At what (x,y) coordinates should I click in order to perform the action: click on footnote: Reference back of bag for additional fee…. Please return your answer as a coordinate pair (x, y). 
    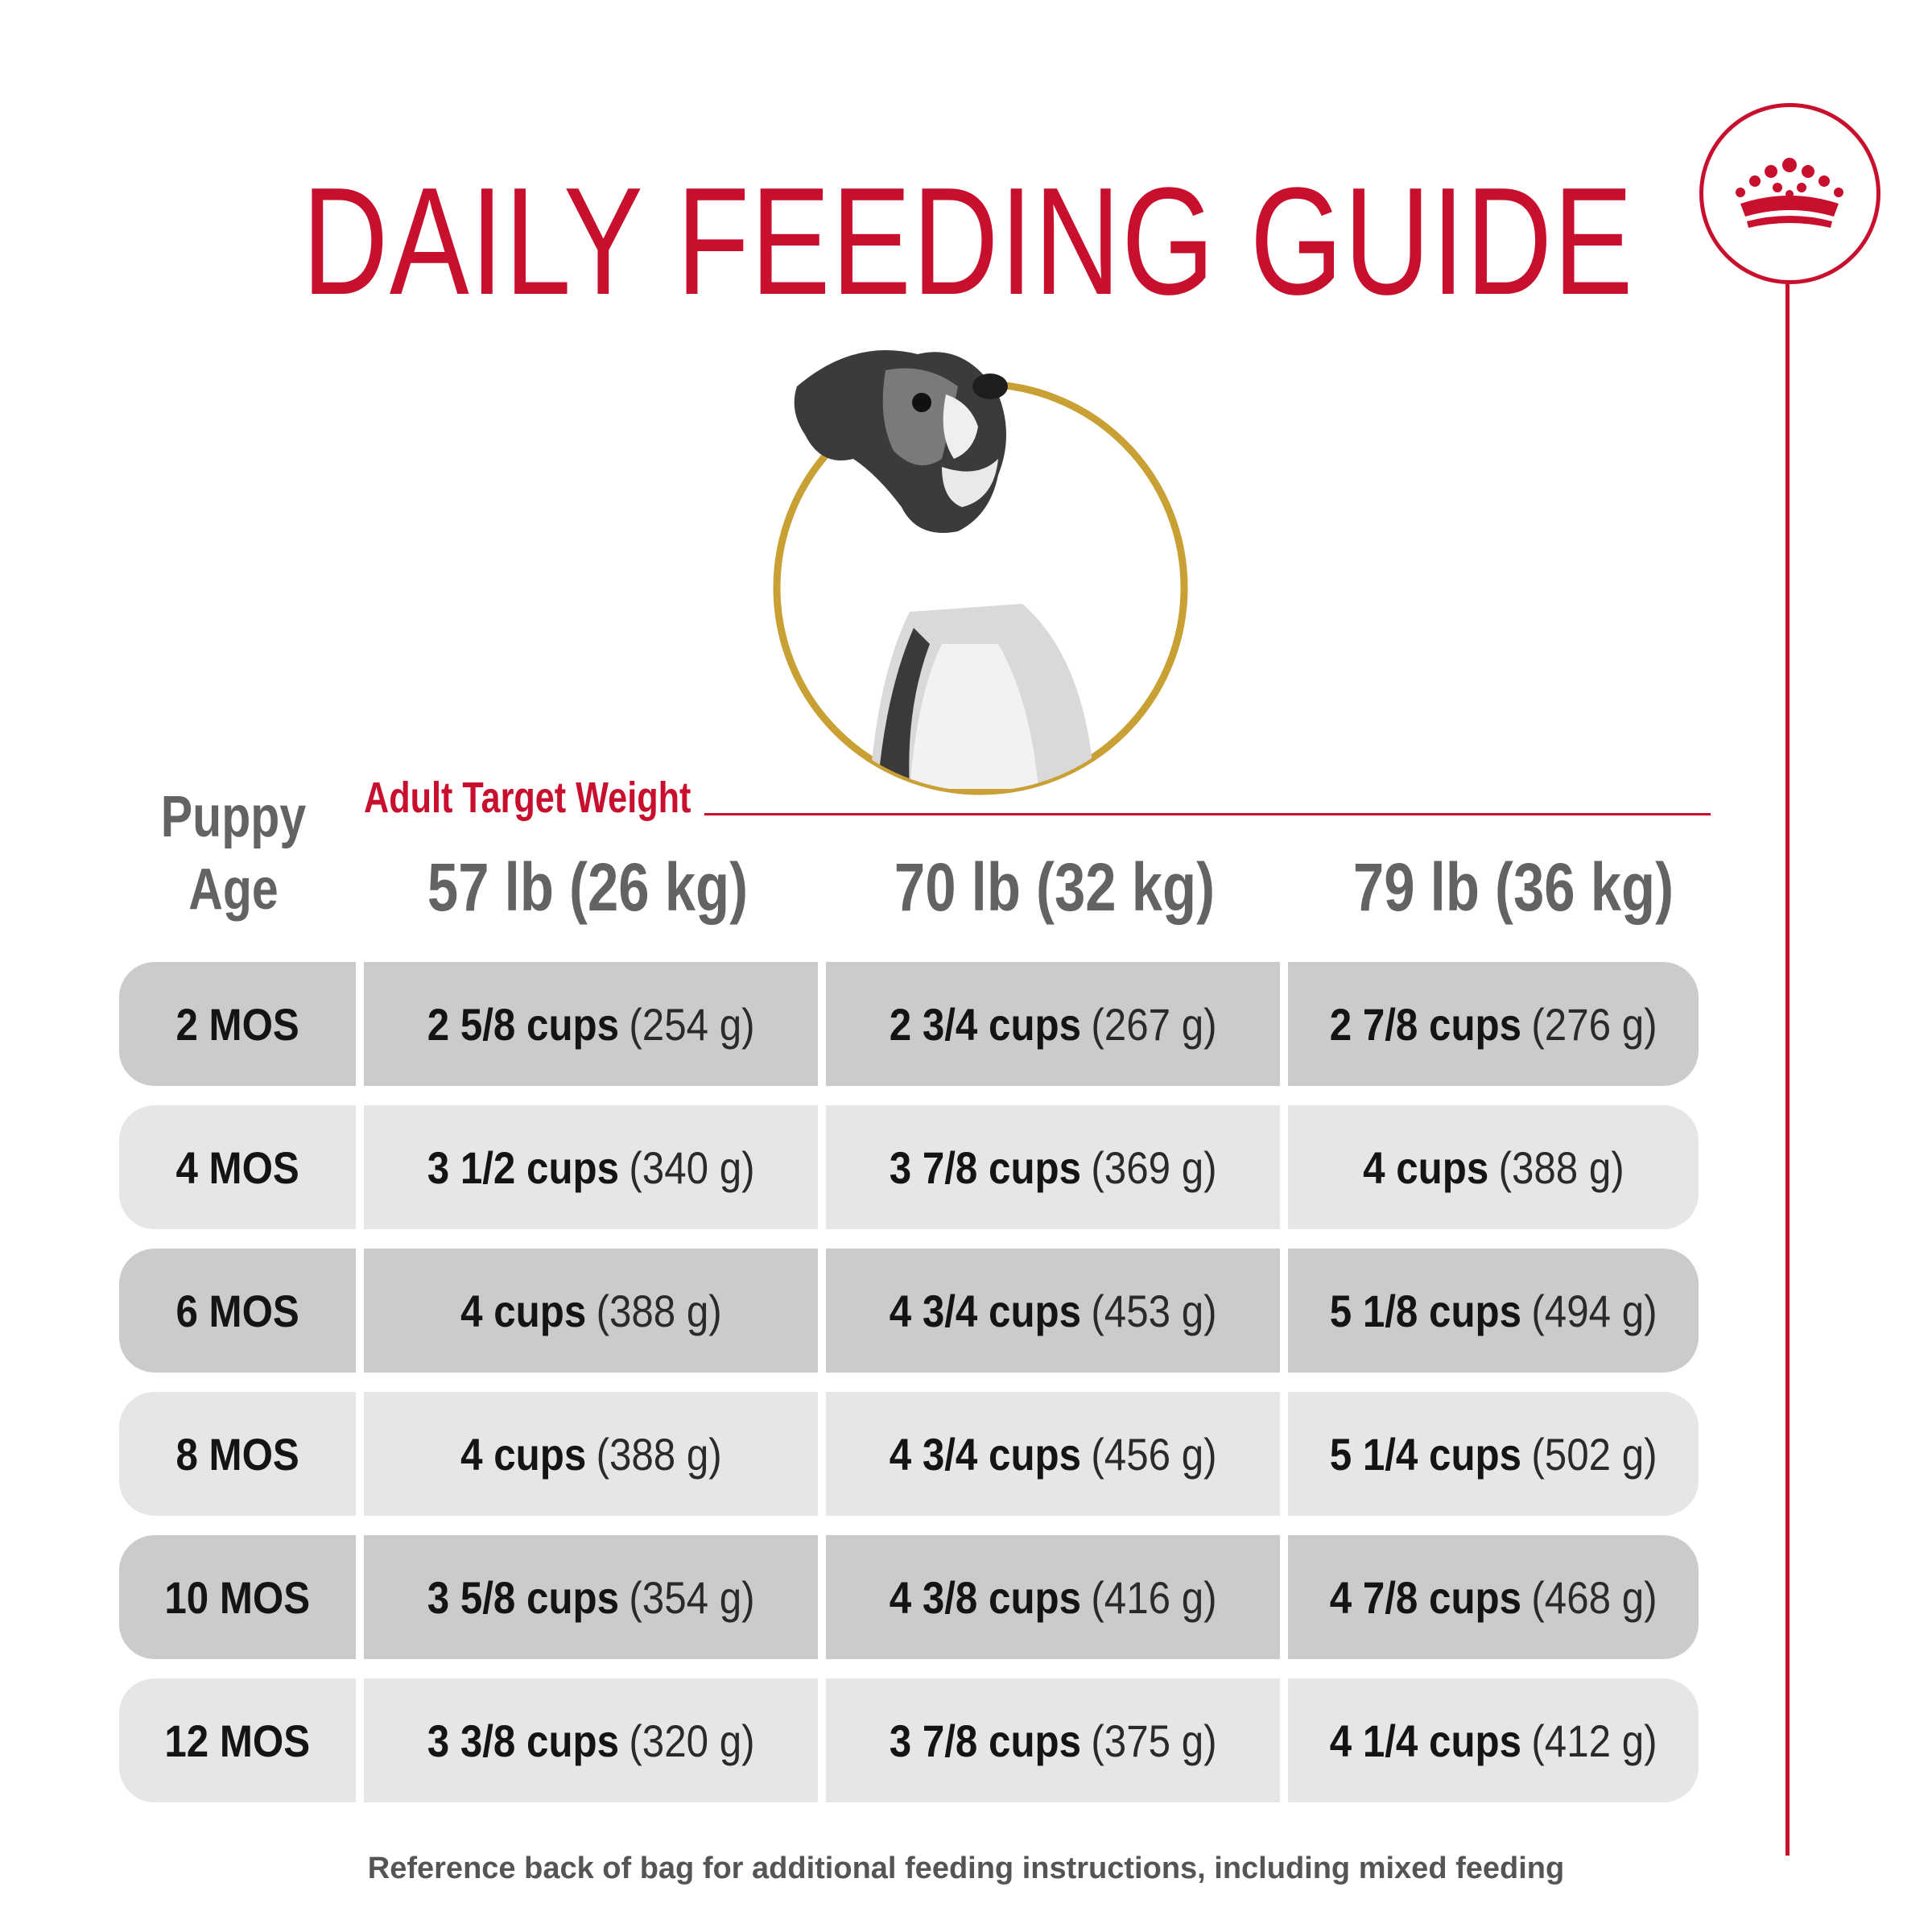
    Looking at the image, I should click on (966, 1868).